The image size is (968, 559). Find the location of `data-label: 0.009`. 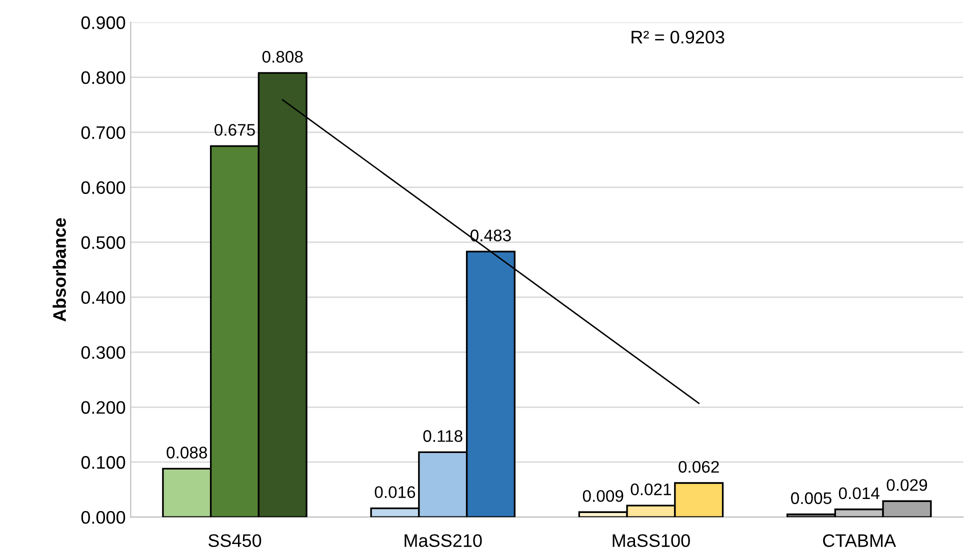

data-label: 0.009 is located at coordinates (603, 496).